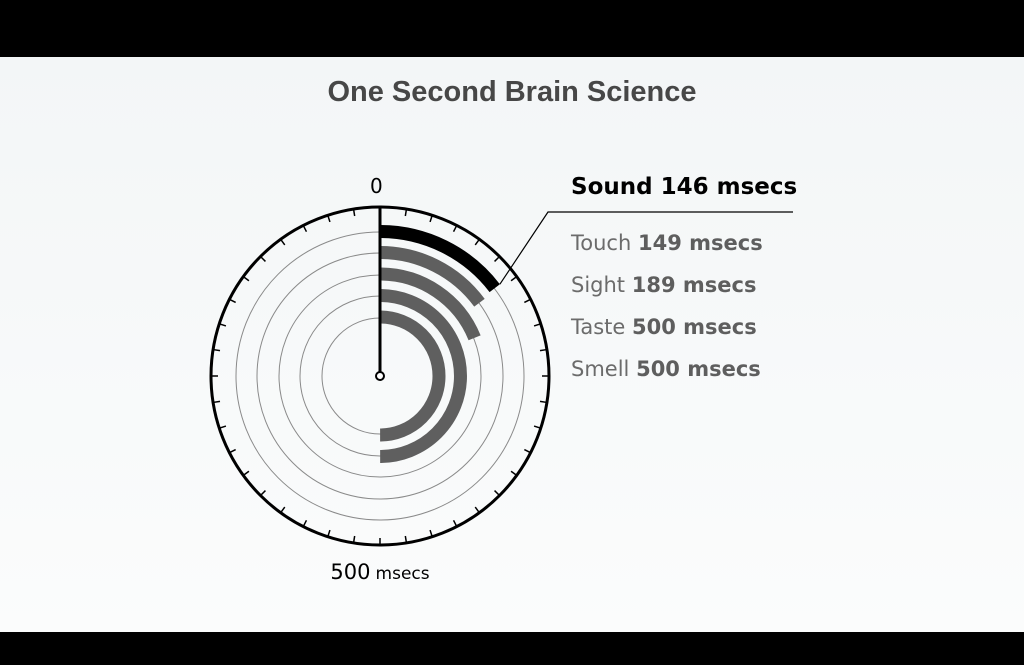  What do you see at coordinates (600, 369) in the screenshot?
I see `legend-label: Smell` at bounding box center [600, 369].